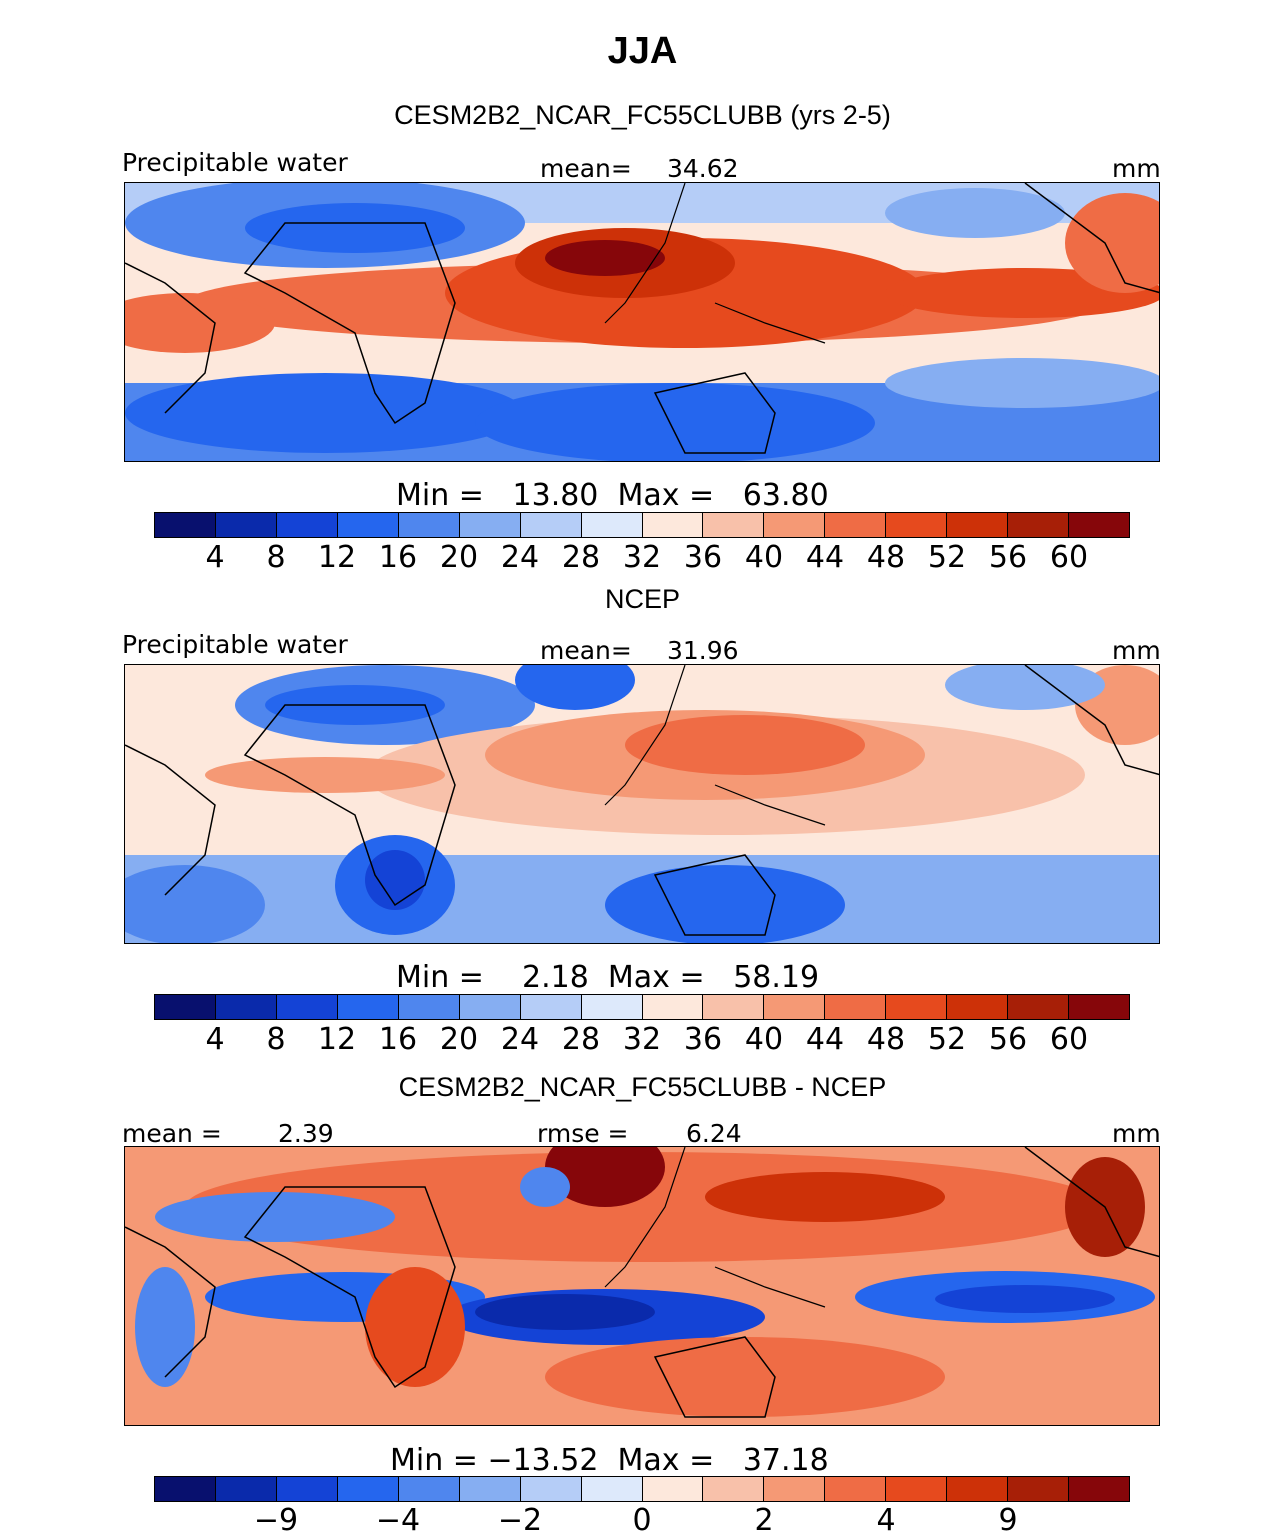 The image size is (1285, 1539). Describe the element at coordinates (1136, 168) in the screenshot. I see `panel1-units: mm` at that location.